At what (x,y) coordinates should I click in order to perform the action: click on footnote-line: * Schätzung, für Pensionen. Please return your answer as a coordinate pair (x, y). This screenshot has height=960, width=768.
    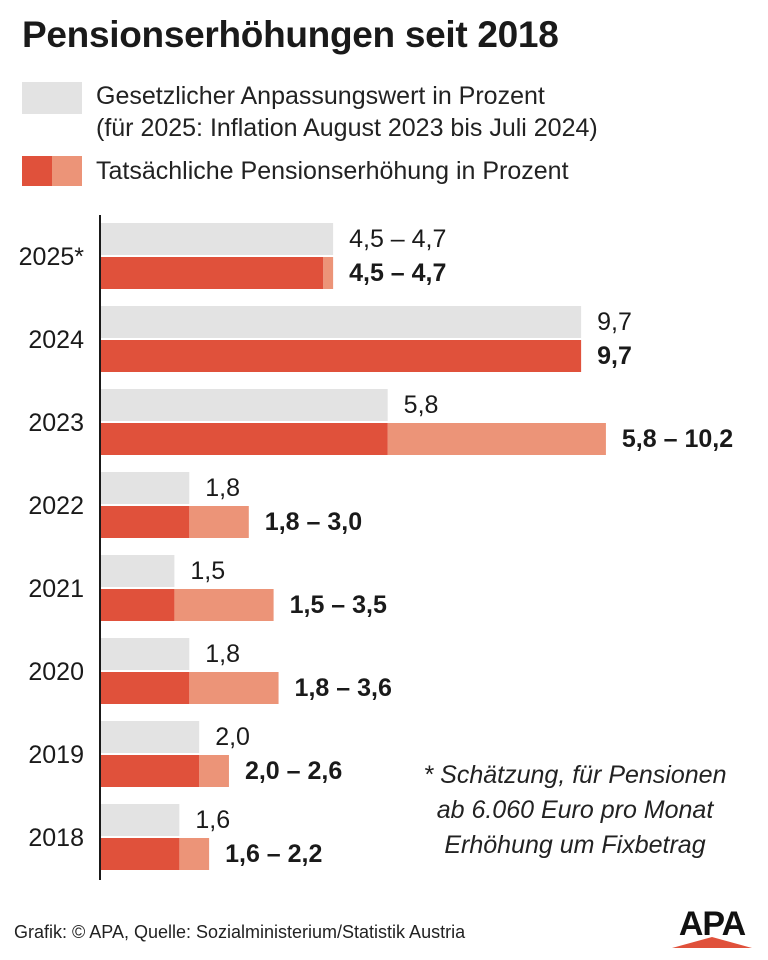
    Looking at the image, I should click on (575, 775).